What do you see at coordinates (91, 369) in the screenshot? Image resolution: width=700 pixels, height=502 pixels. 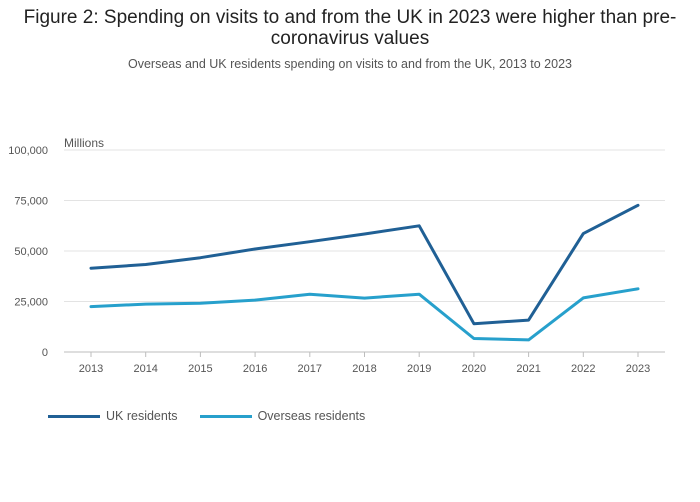 I see `x-tick-label: 2013` at bounding box center [91, 369].